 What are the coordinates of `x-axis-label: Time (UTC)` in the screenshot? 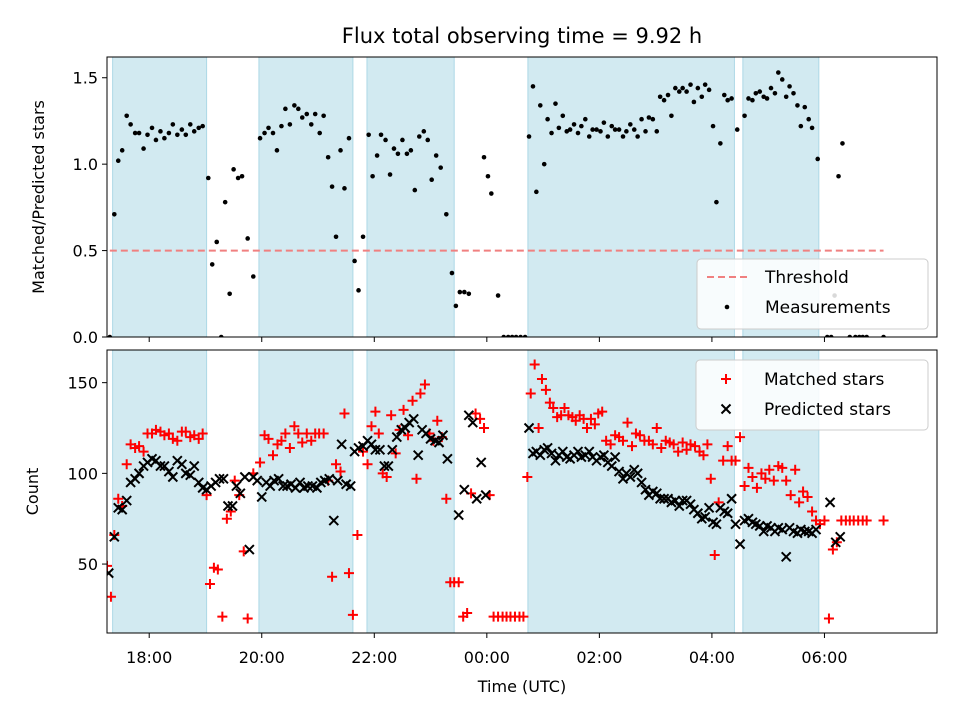 It's located at (521, 686).